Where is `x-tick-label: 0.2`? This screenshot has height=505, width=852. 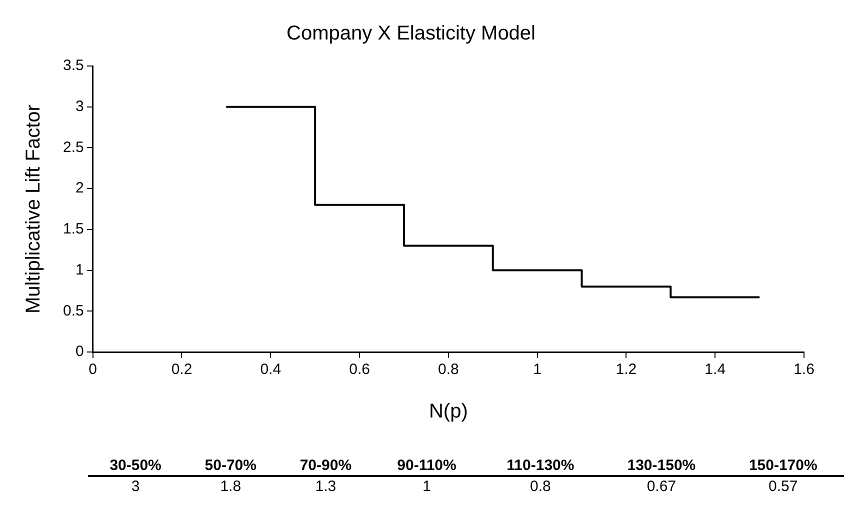
x-tick-label: 0.2 is located at coordinates (181, 369).